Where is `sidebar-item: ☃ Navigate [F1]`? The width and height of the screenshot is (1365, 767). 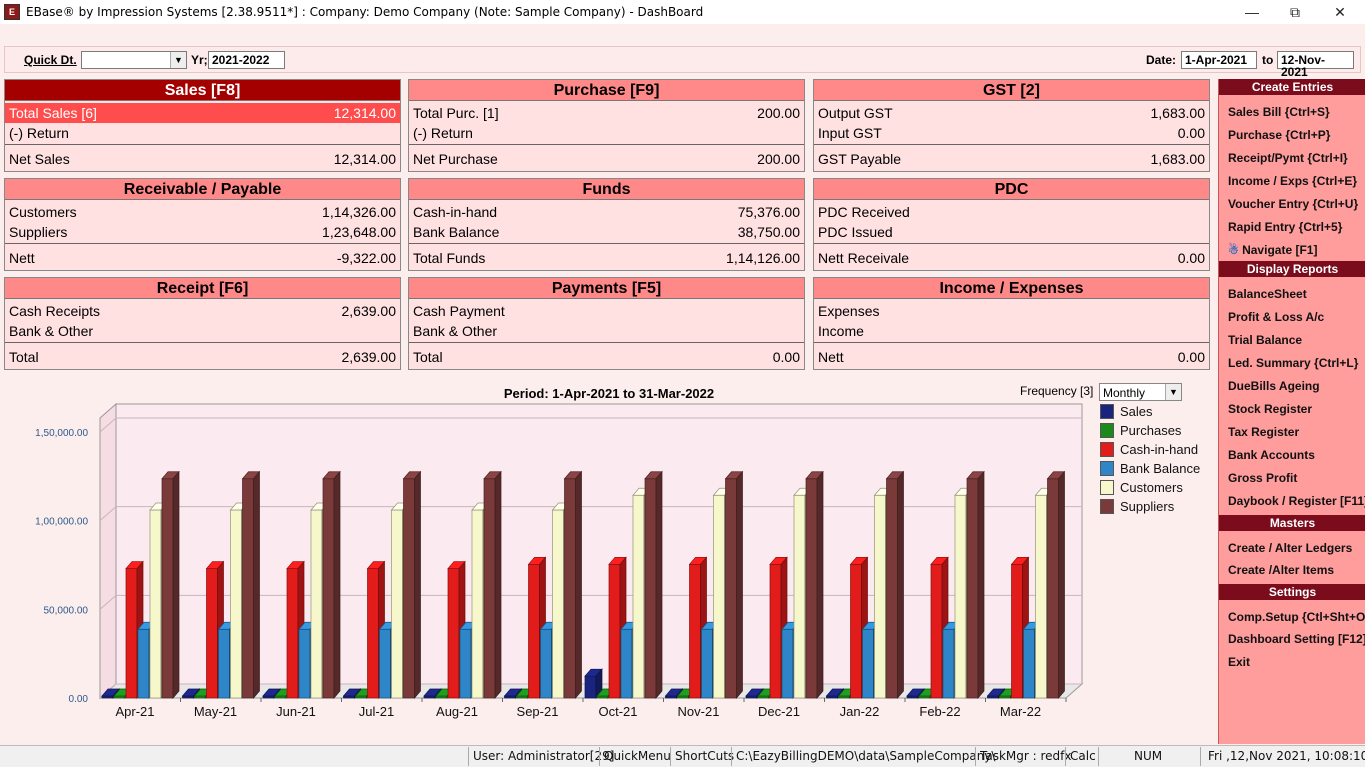
sidebar-item: ☃ Navigate [F1] is located at coordinates (1272, 250).